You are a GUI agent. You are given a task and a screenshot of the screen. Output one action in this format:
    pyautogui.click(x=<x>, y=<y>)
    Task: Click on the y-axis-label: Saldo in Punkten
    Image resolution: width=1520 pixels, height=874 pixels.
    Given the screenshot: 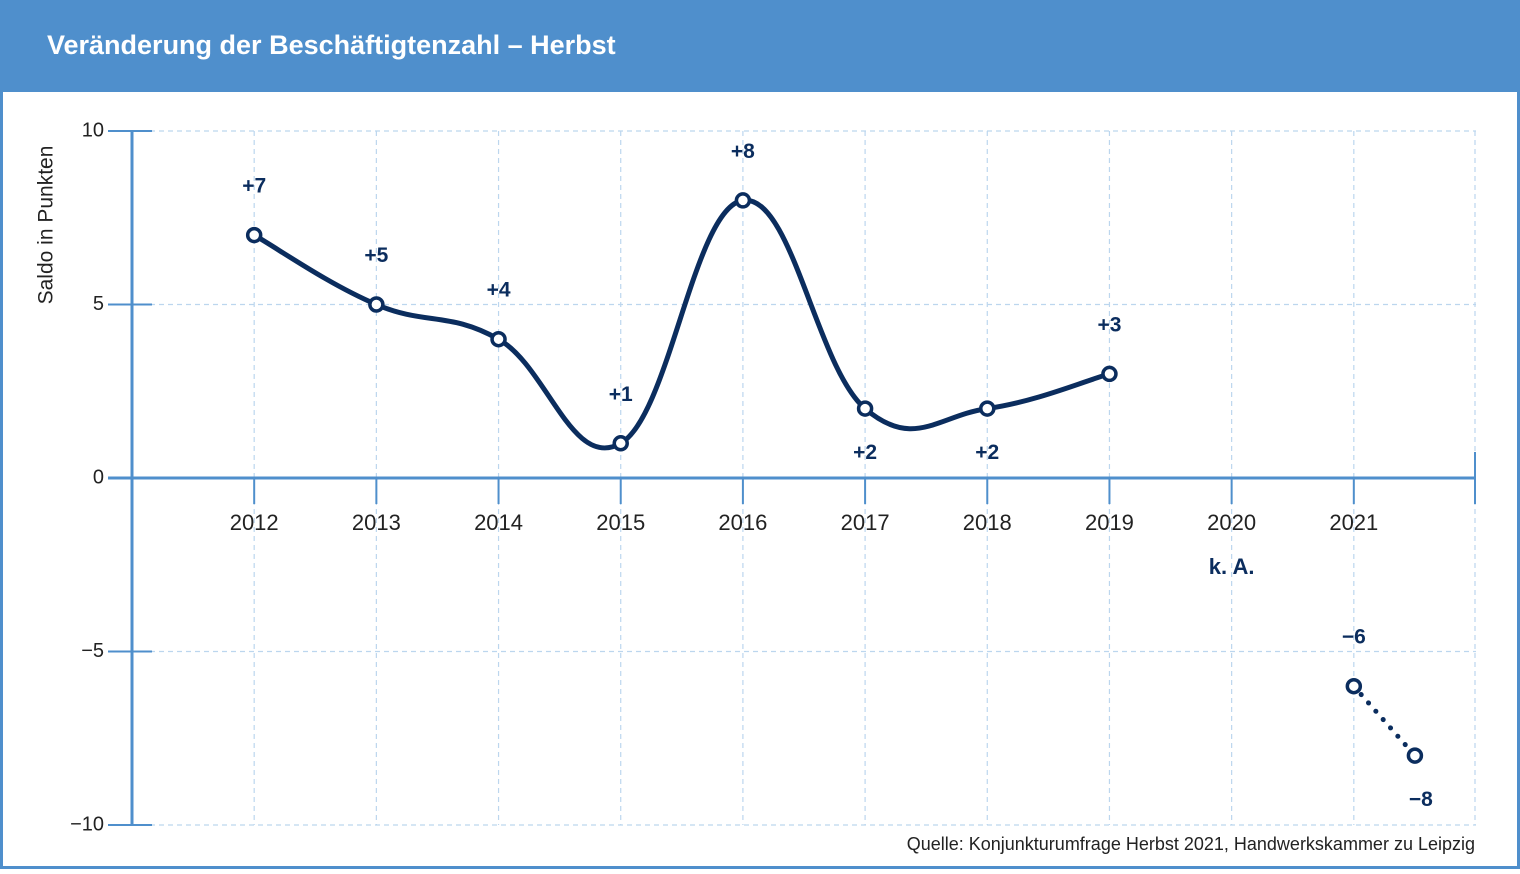 What is the action you would take?
    pyautogui.click(x=46, y=225)
    